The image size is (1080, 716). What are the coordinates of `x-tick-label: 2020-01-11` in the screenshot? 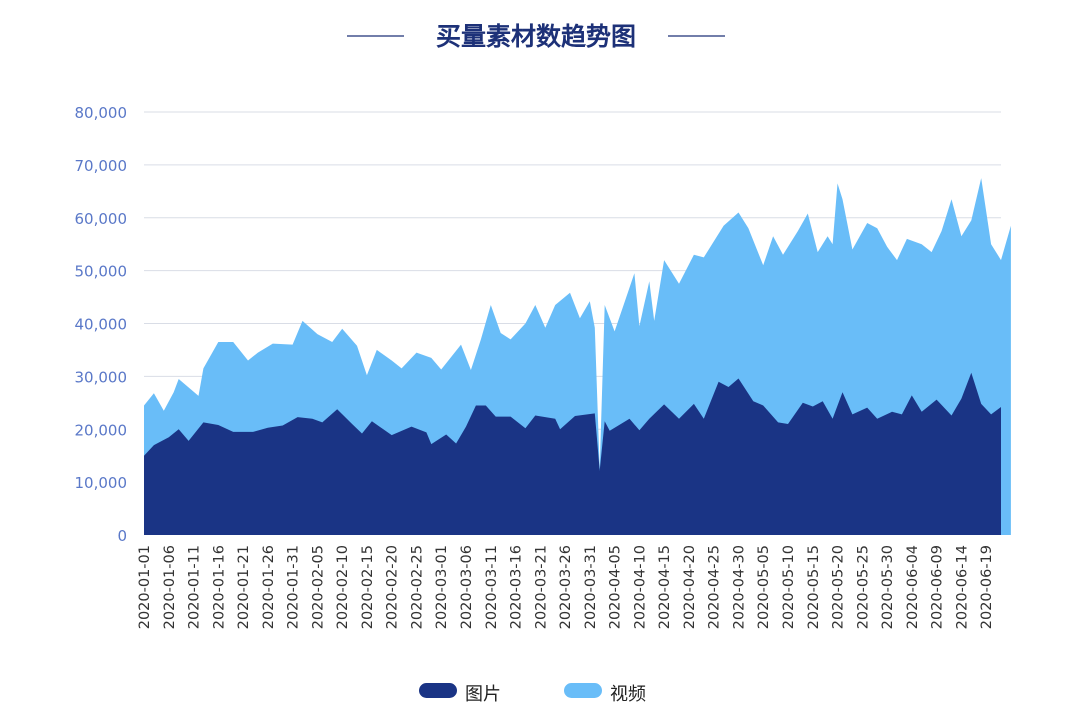 It's located at (195, 587).